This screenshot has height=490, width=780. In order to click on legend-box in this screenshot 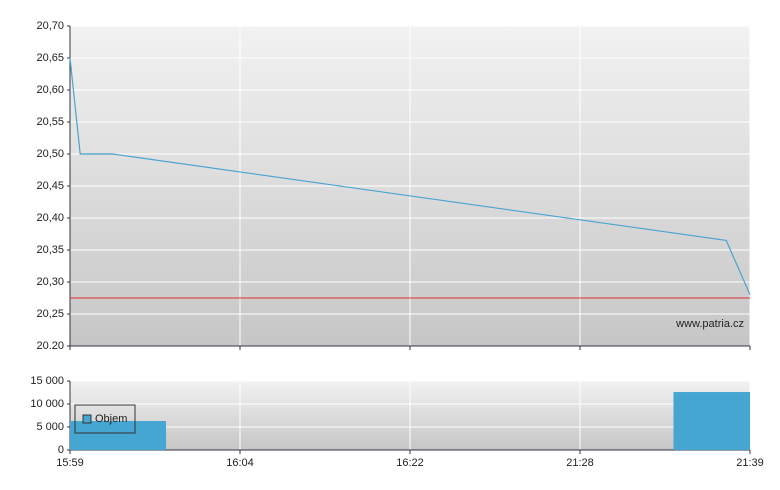, I will do `click(105, 419)`.